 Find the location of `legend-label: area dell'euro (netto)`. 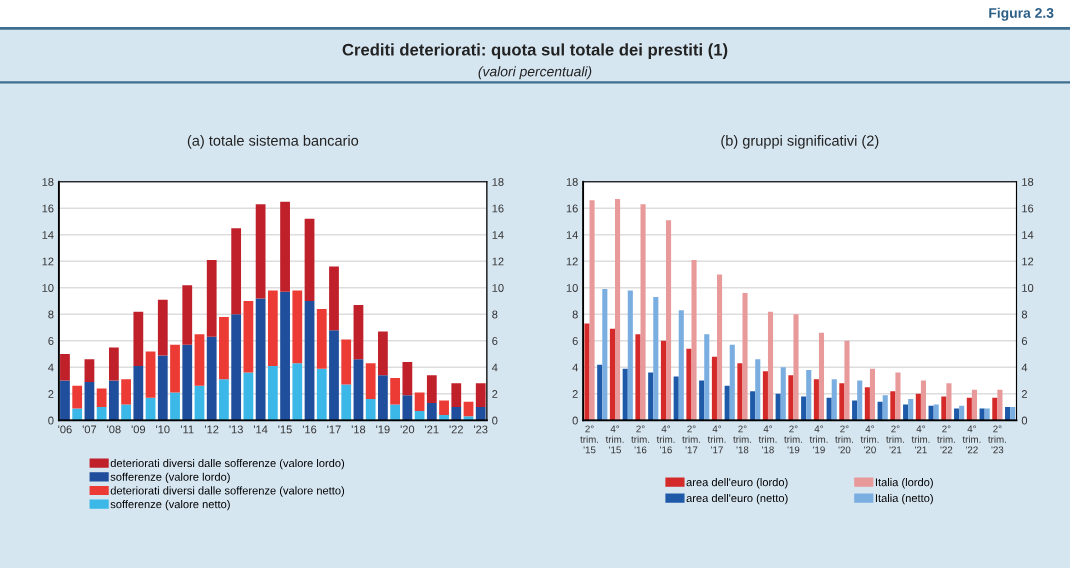

legend-label: area dell'euro (netto) is located at coordinates (737, 499).